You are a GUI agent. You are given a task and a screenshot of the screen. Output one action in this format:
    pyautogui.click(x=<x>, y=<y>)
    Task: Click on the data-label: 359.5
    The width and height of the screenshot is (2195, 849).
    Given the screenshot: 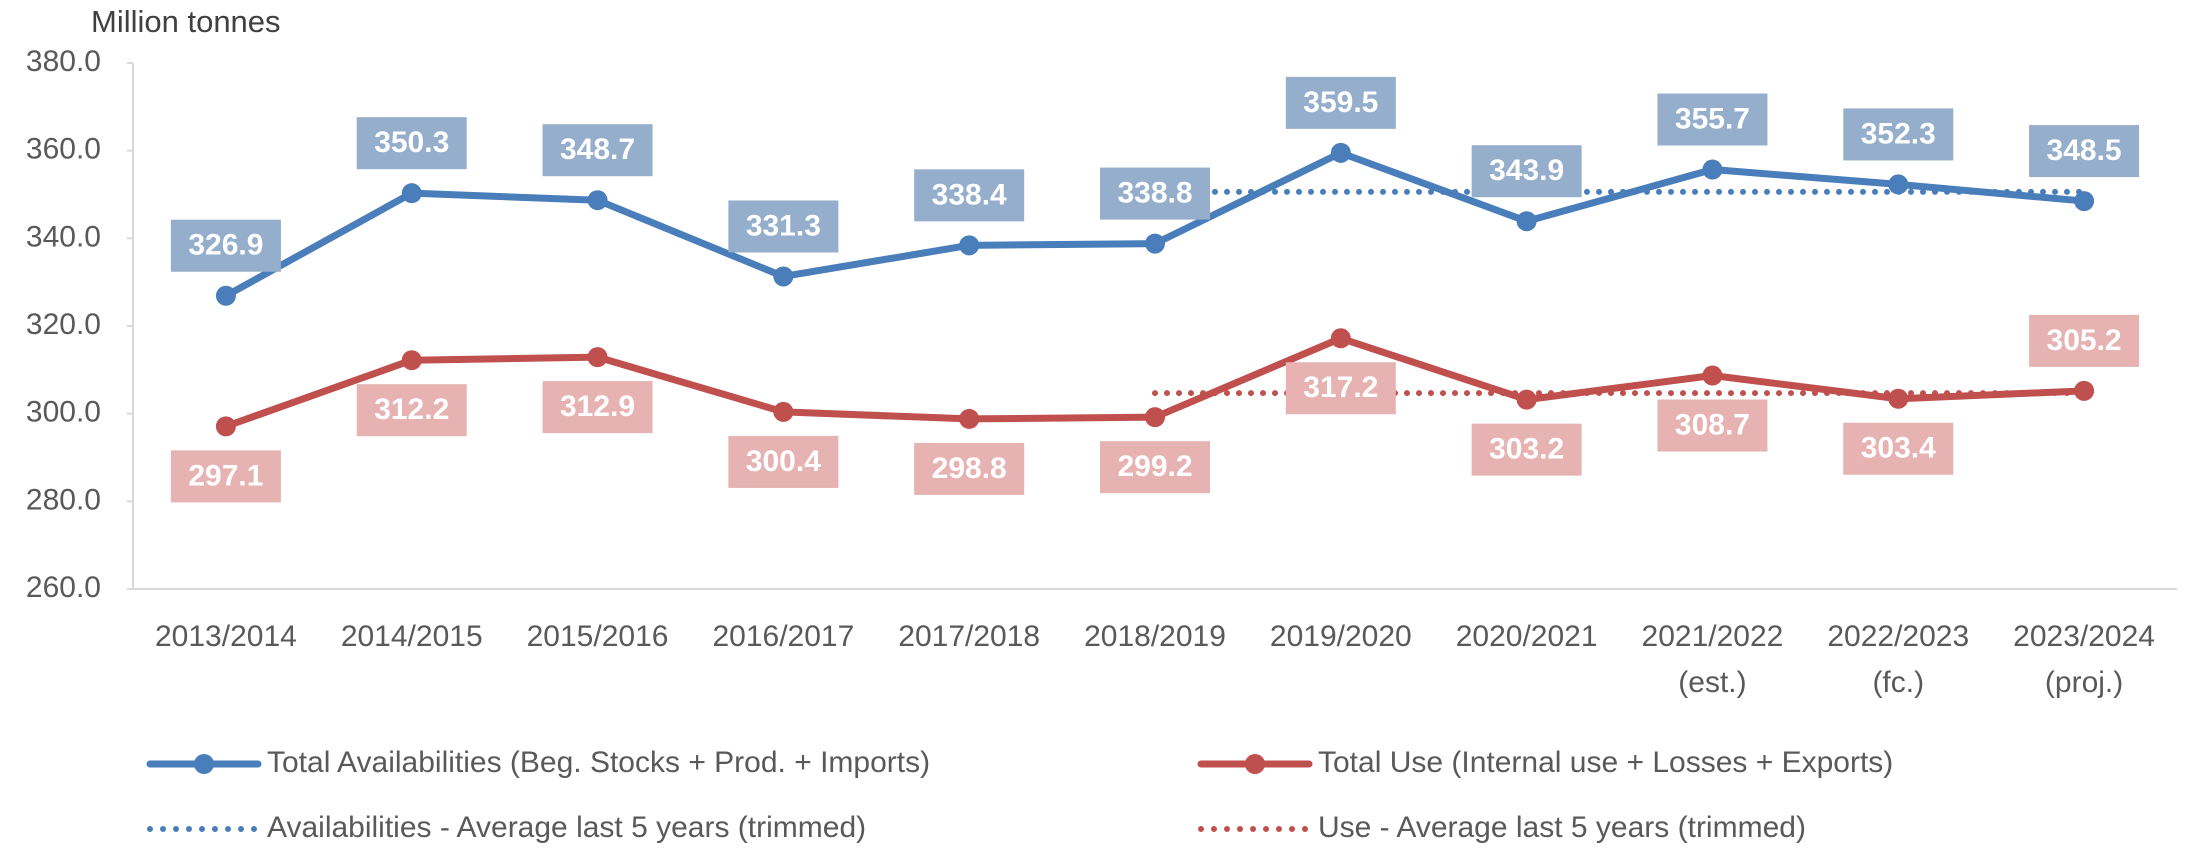 What is the action you would take?
    pyautogui.click(x=1340, y=102)
    